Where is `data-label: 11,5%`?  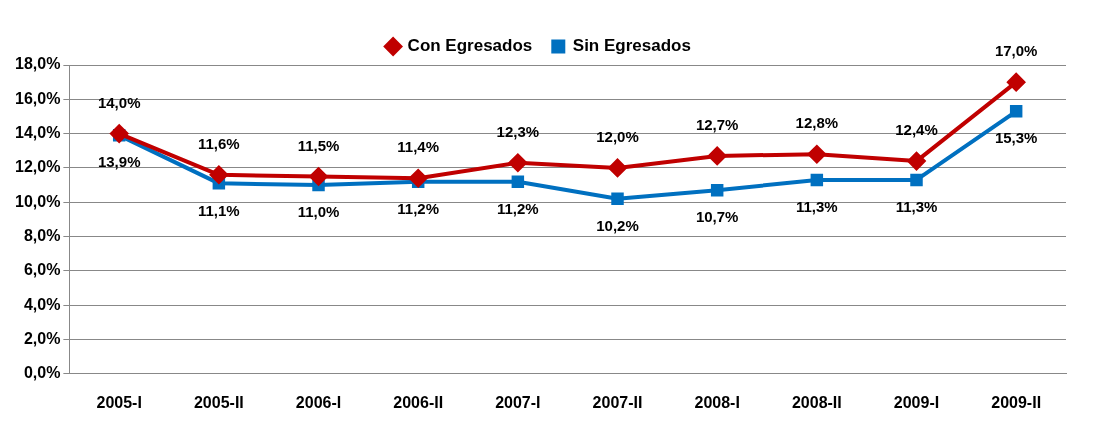
data-label: 11,5% is located at coordinates (318, 145).